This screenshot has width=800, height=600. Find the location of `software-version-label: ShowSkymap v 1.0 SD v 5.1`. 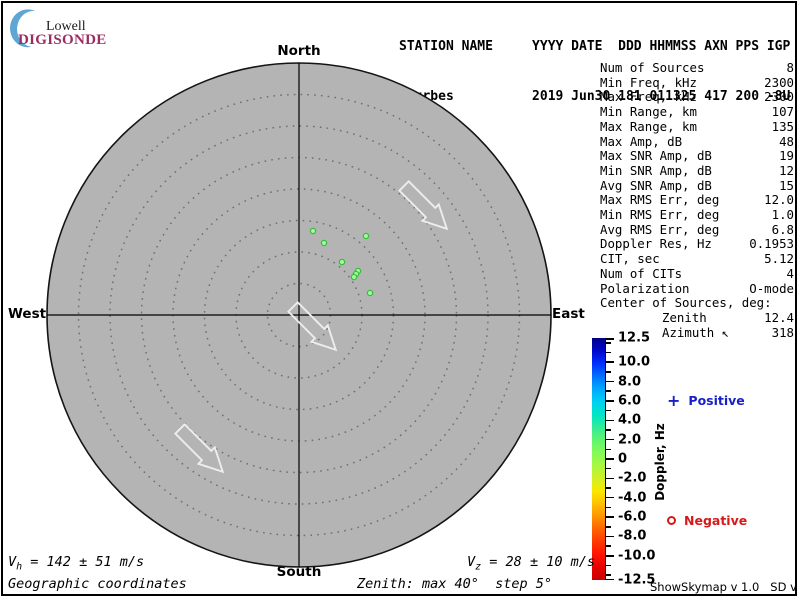

software-version-label: ShowSkymap v 1.0 SD v 5.1 is located at coordinates (723, 587).